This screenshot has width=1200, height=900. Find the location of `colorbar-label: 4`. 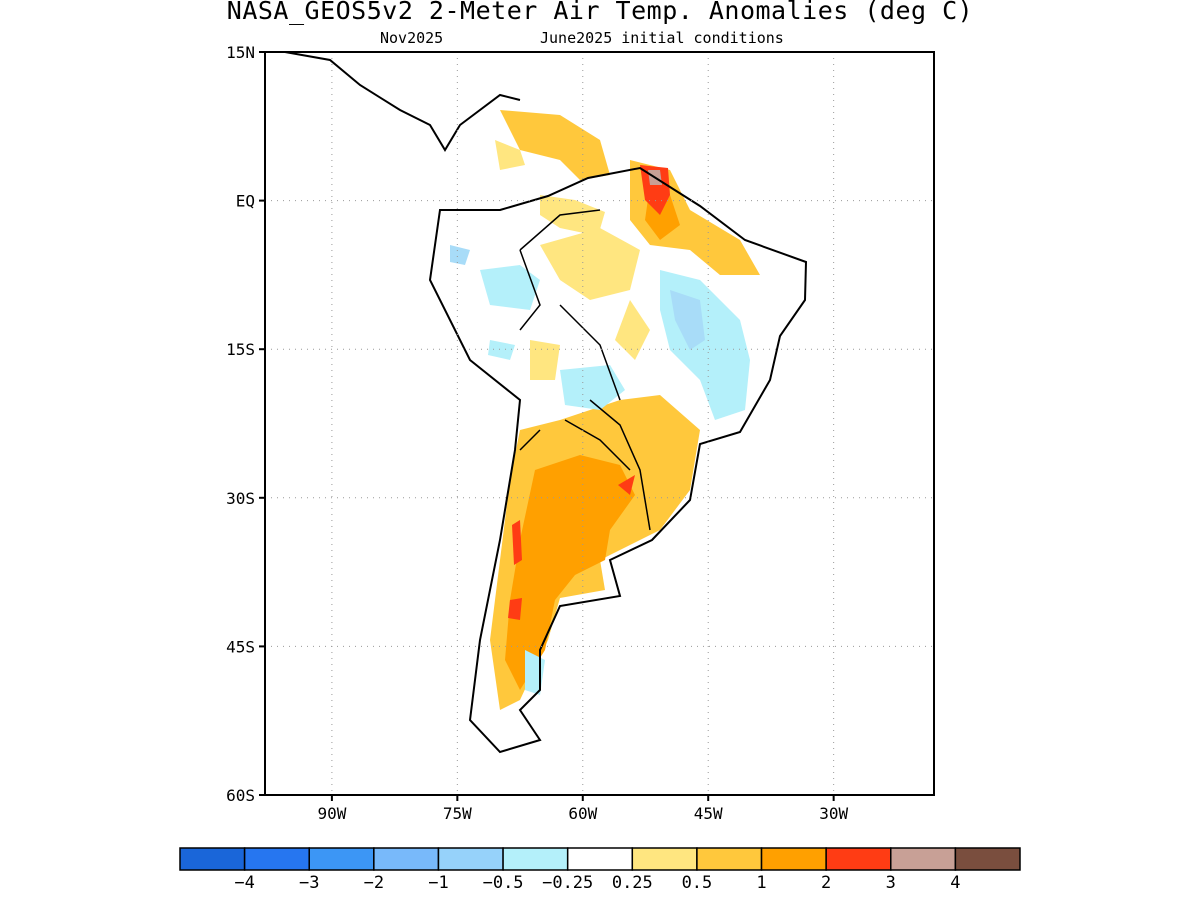

colorbar-label: 4 is located at coordinates (955, 883).